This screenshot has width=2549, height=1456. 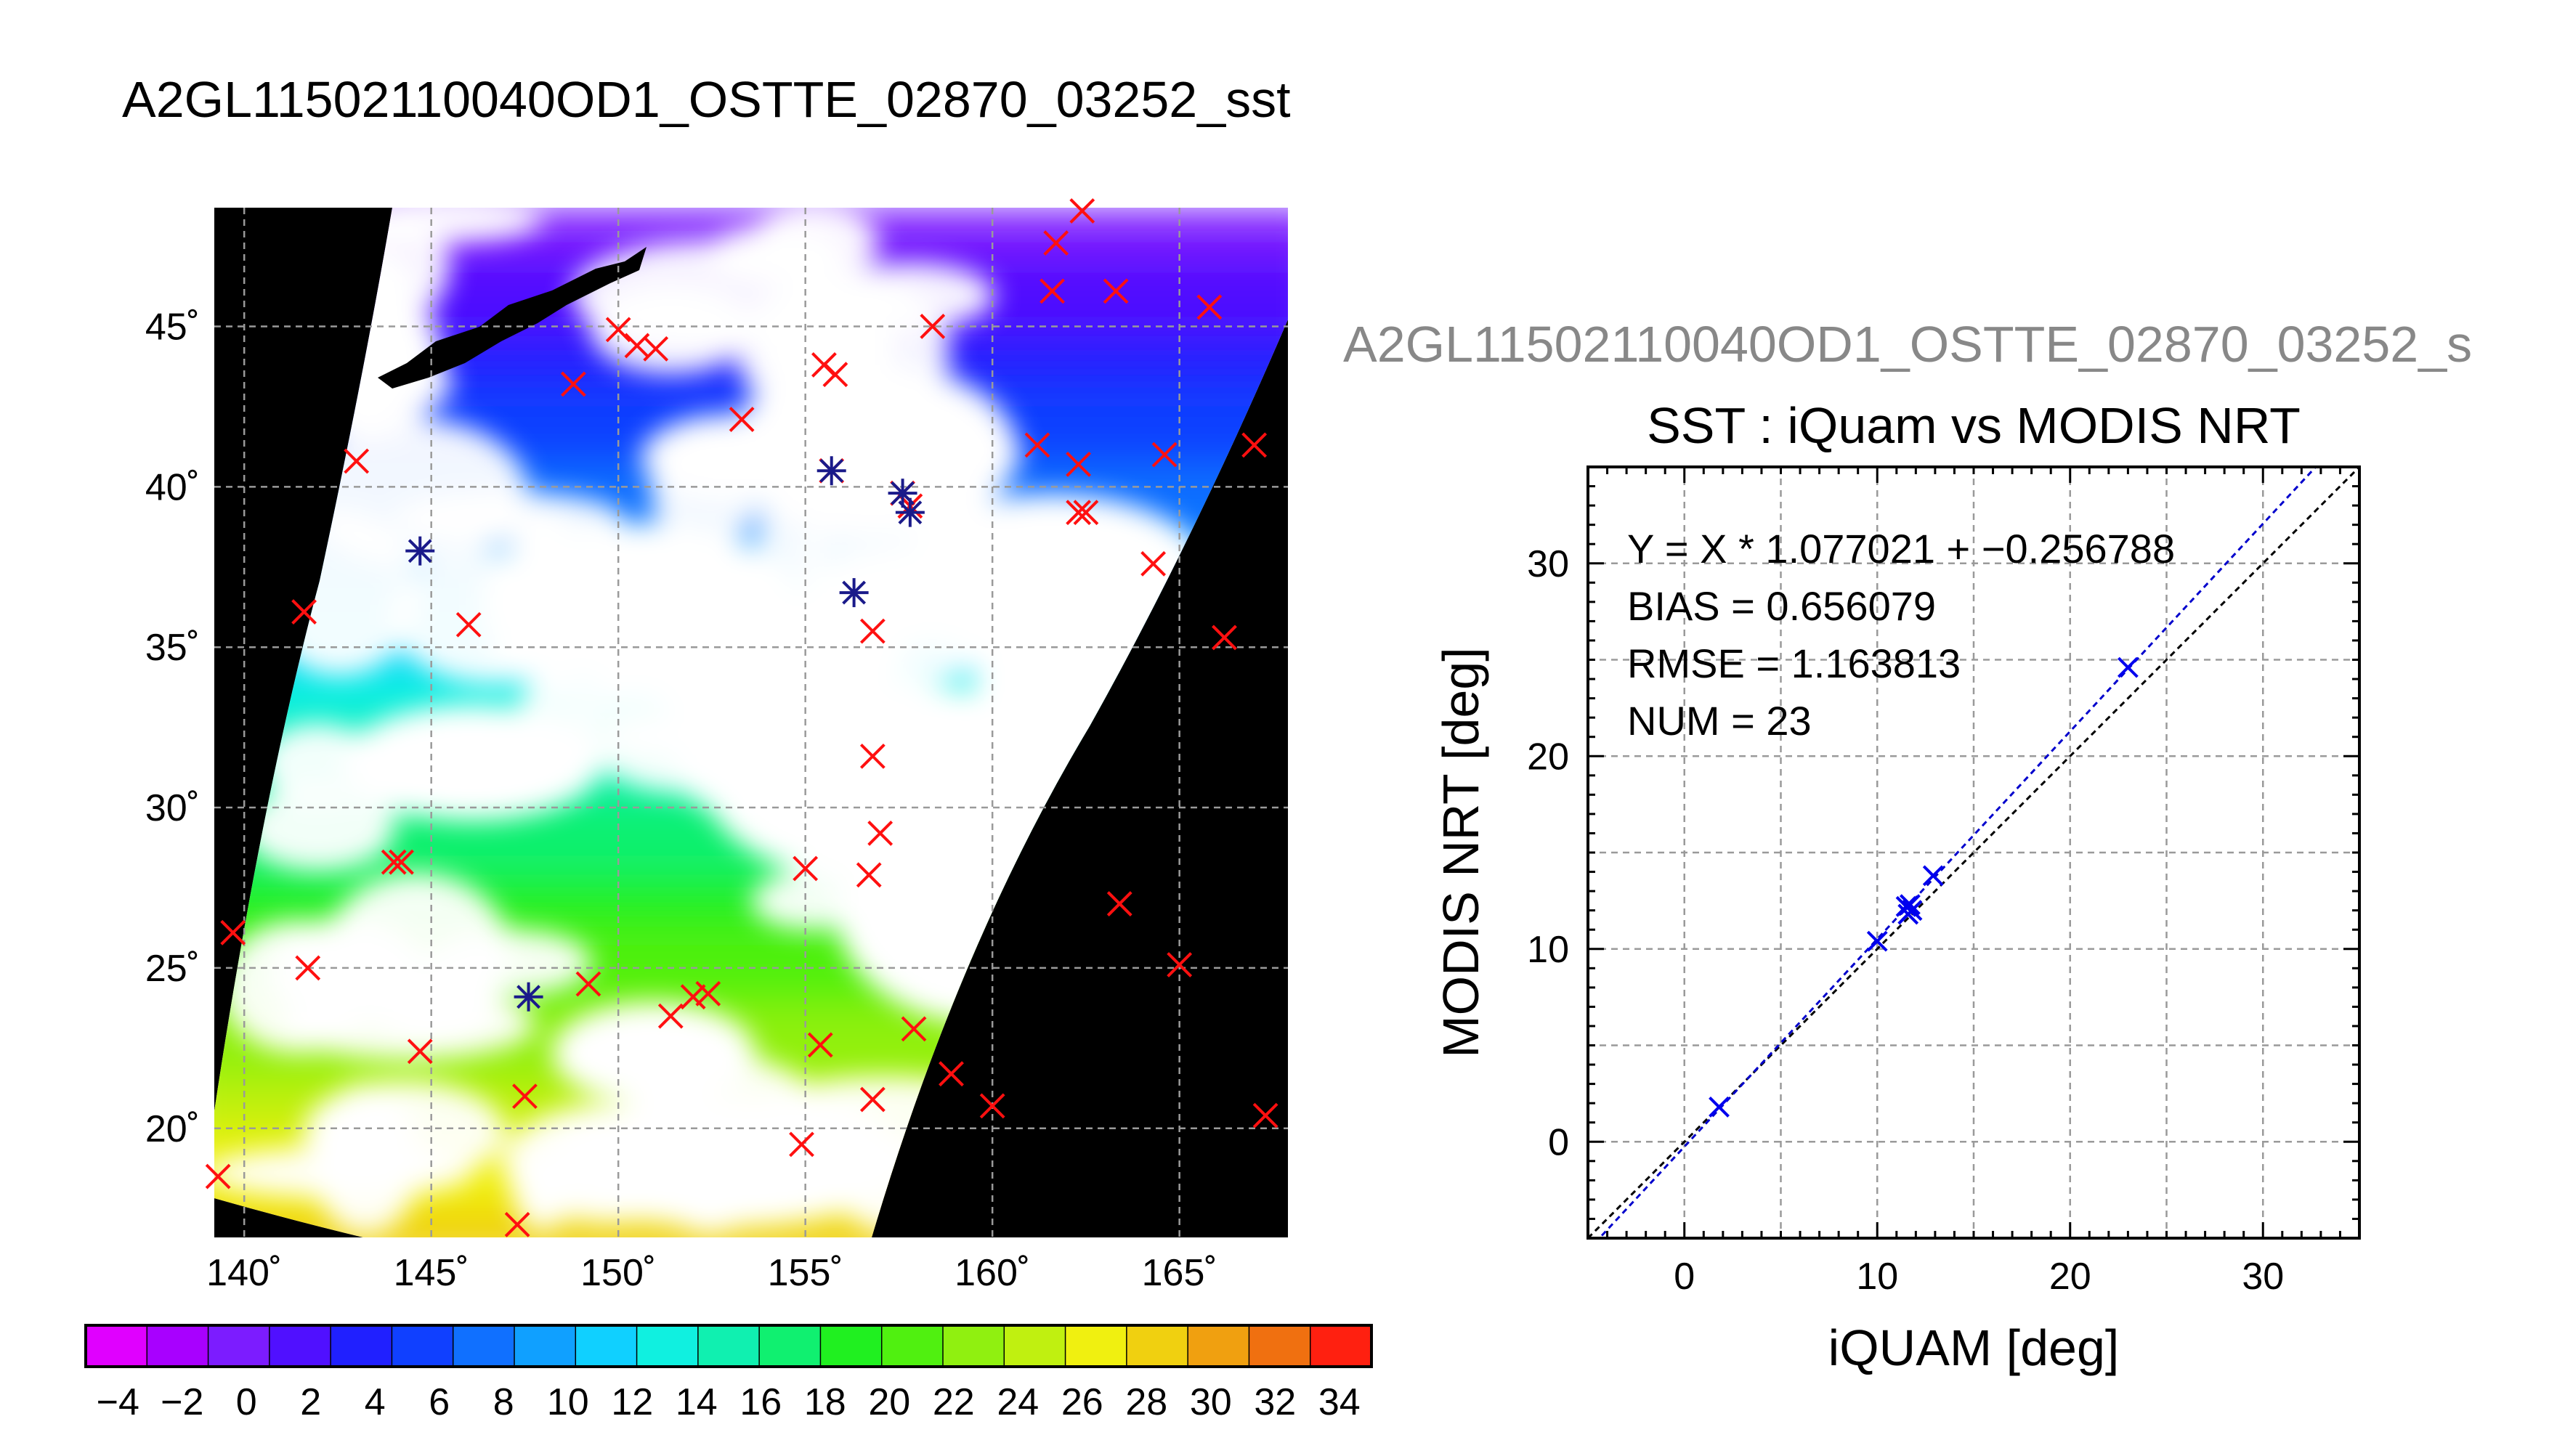 I want to click on scatter-ytick-label: 0, so click(x=1558, y=1142).